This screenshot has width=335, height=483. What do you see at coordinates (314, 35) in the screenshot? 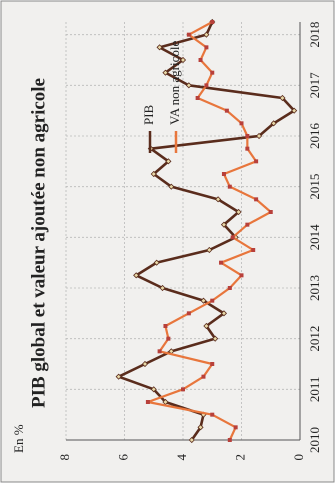
I see `x-tick-label: 2018` at bounding box center [314, 35].